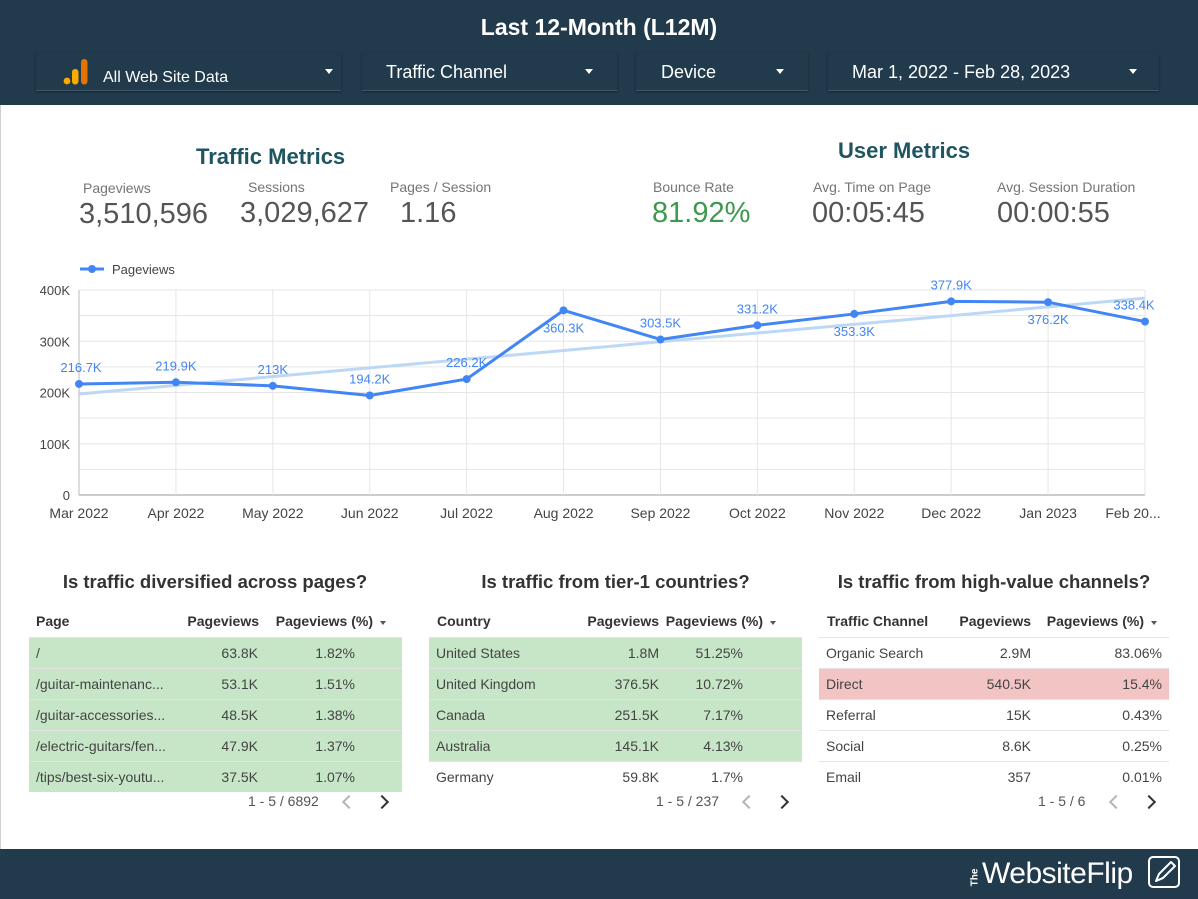 This screenshot has height=899, width=1198. I want to click on traffic-channel-filter: Traffic Channel, so click(489, 72).